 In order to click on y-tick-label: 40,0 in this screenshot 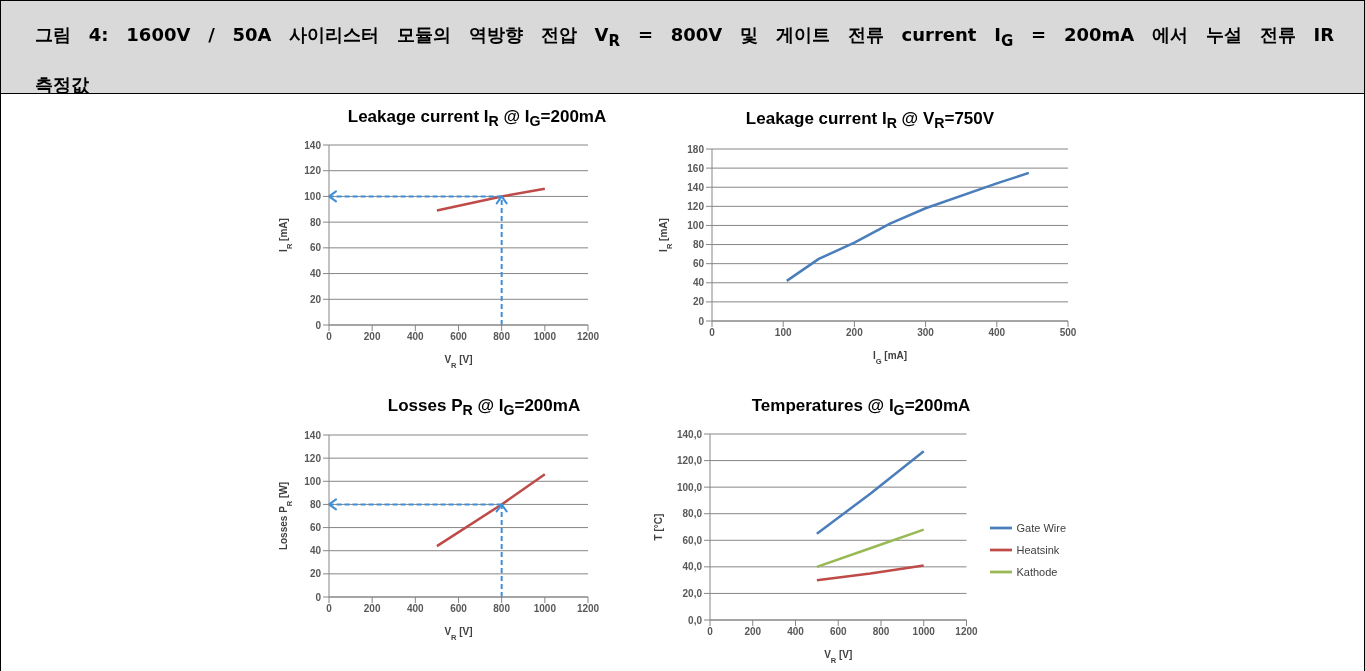, I will do `click(692, 567)`.